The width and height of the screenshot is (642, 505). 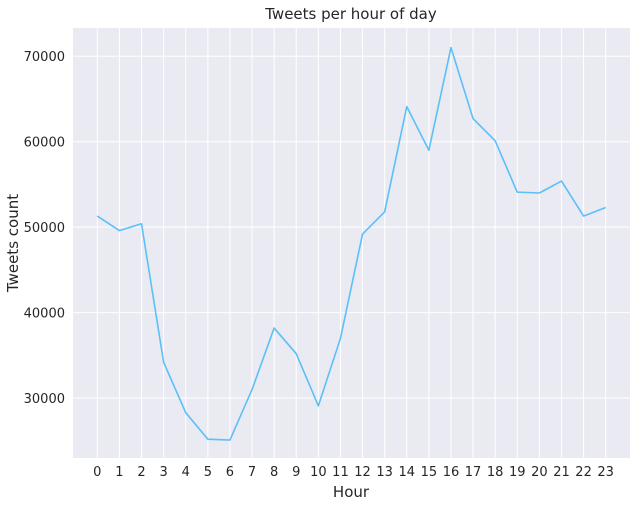 What do you see at coordinates (97, 472) in the screenshot?
I see `x-tick-label: 0` at bounding box center [97, 472].